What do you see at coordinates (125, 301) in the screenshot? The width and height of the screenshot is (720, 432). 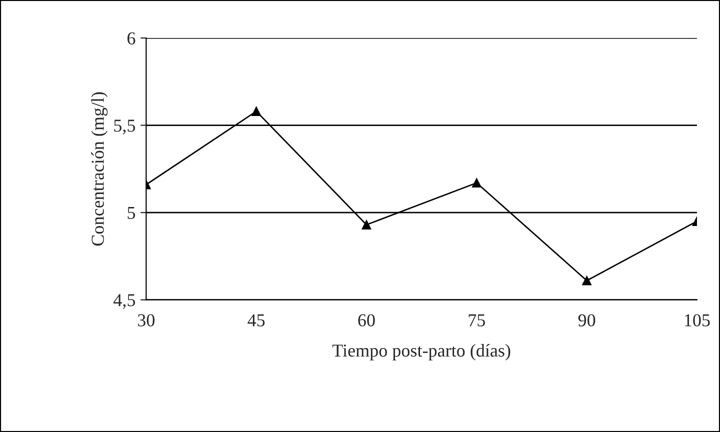 I see `y-tick-label: 4,5` at bounding box center [125, 301].